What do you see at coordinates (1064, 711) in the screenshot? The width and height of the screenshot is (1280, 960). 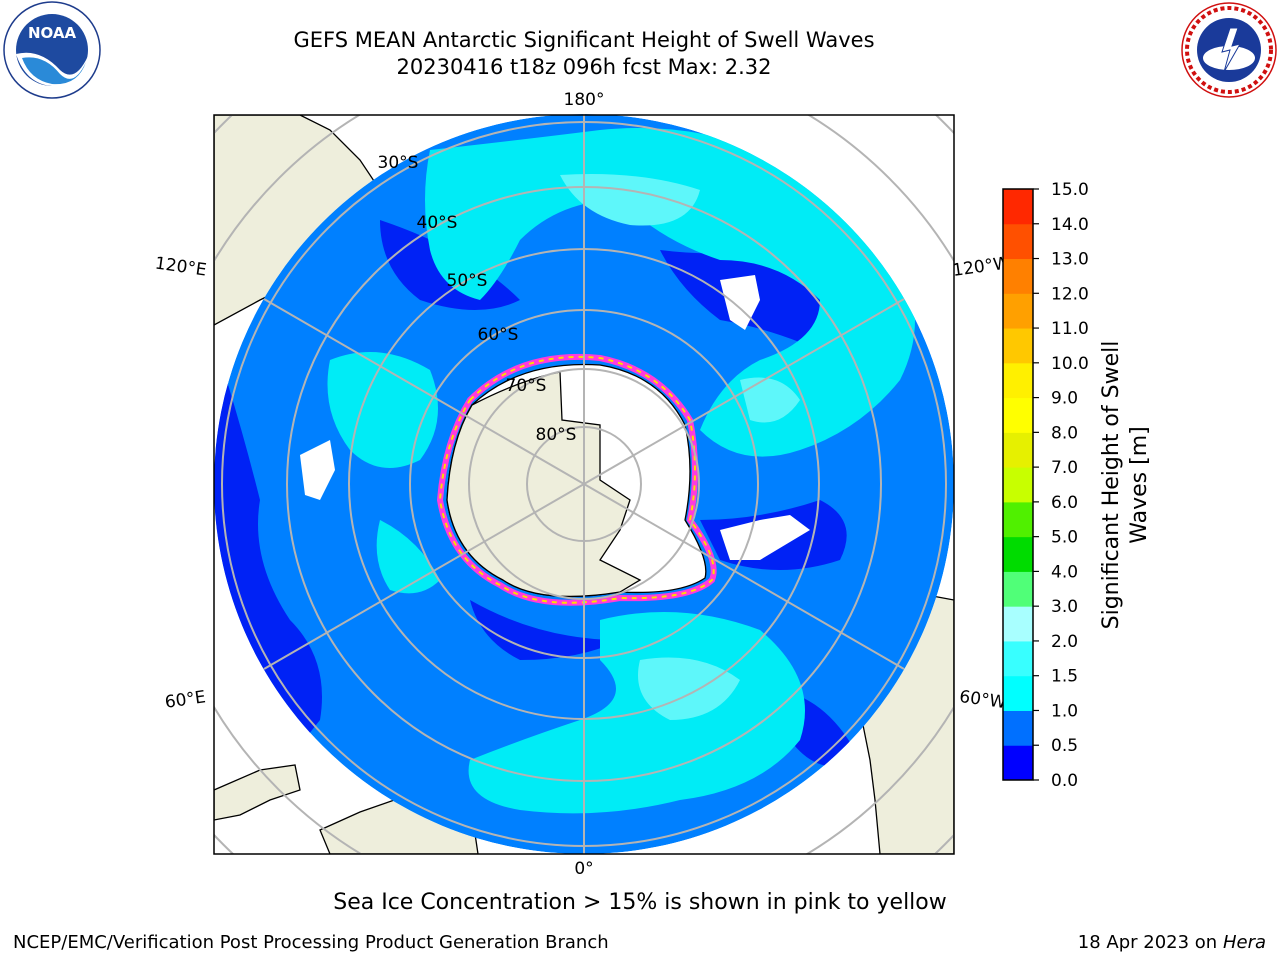 I see `colorbar-tick-label: 1.0` at bounding box center [1064, 711].